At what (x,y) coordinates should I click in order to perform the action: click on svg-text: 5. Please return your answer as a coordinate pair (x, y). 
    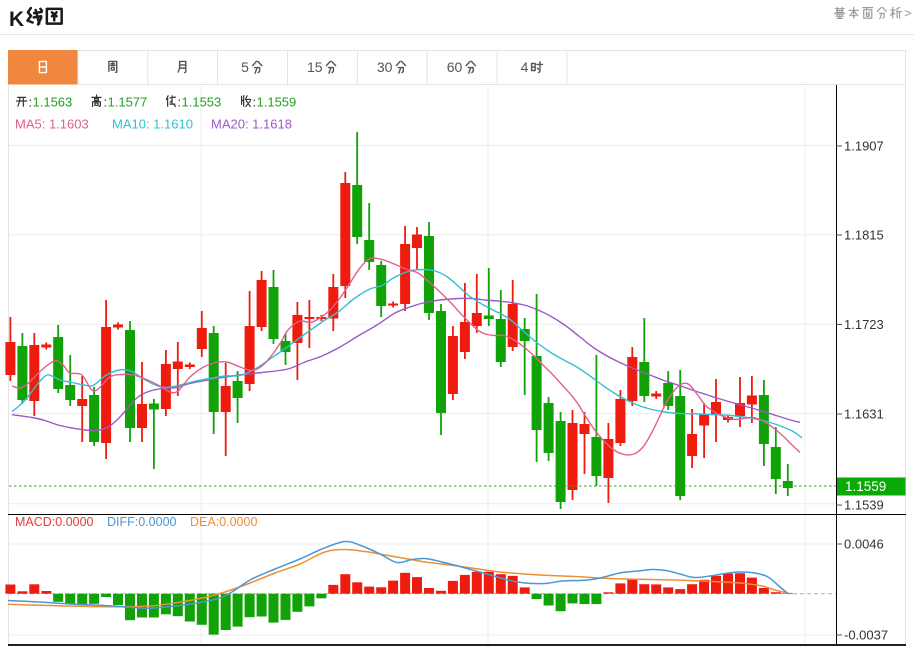
    Looking at the image, I should click on (245, 67).